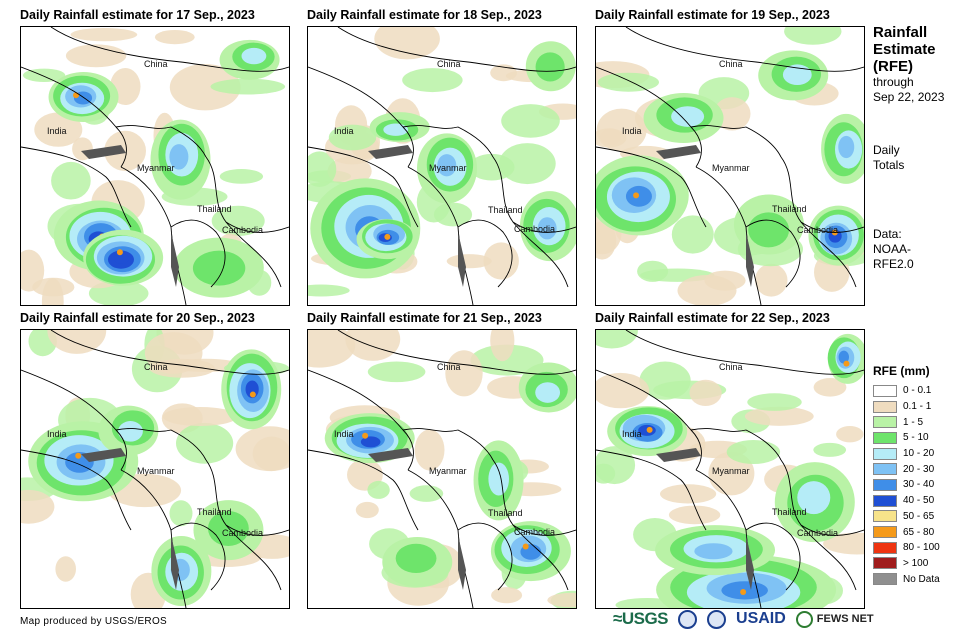 The image size is (967, 639). I want to click on usda-logo-icon, so click(717, 619).